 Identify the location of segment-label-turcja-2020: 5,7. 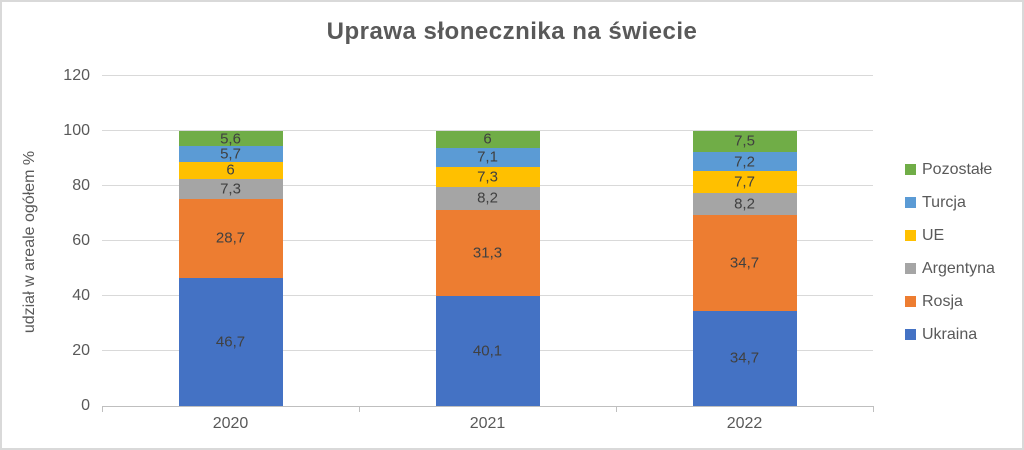
(230, 154).